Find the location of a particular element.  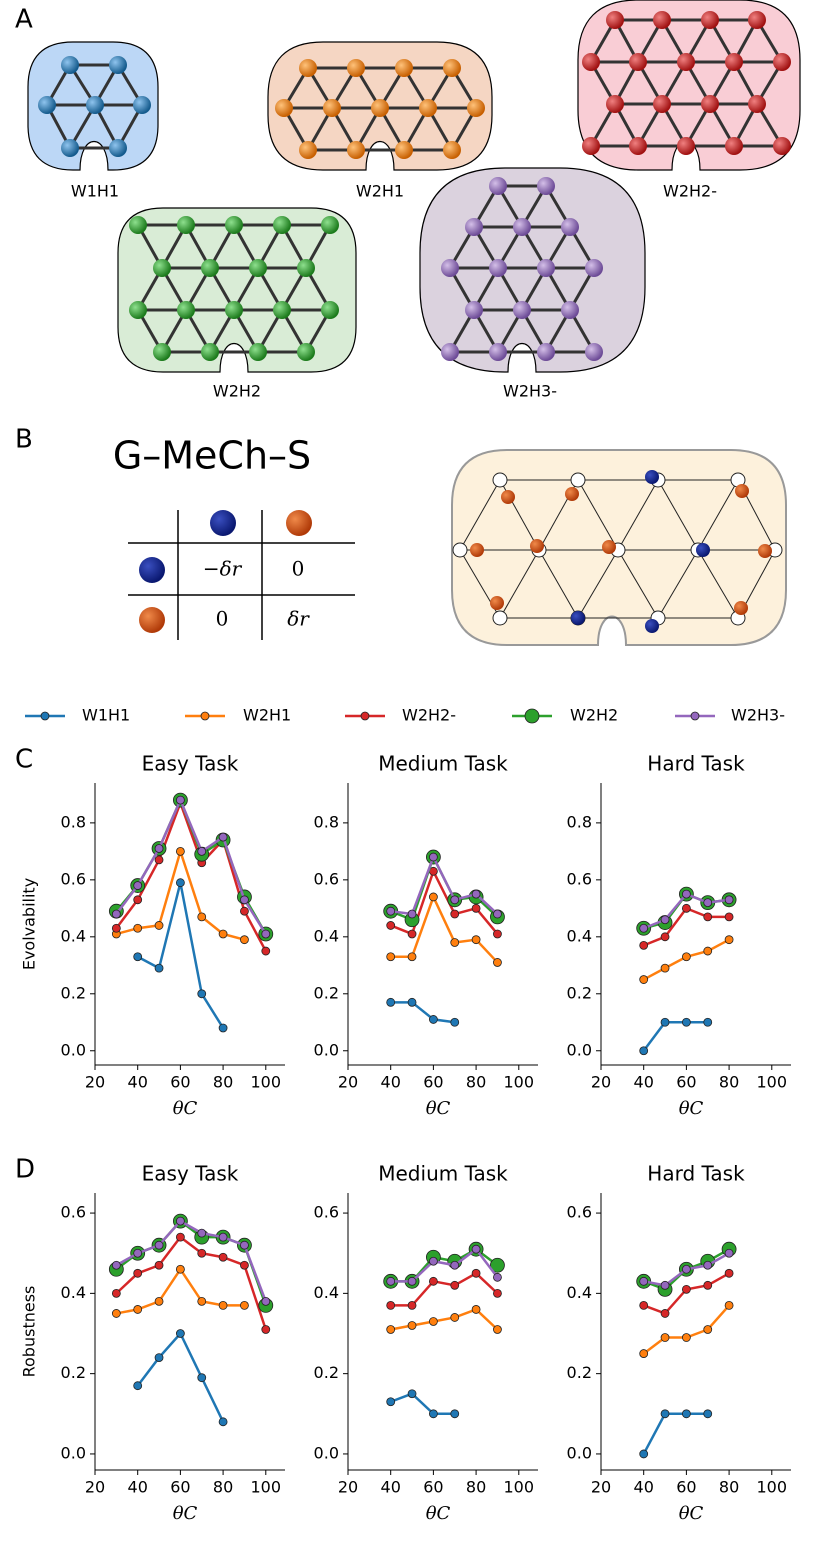

x-tick-label: 40 is located at coordinates (391, 1082).